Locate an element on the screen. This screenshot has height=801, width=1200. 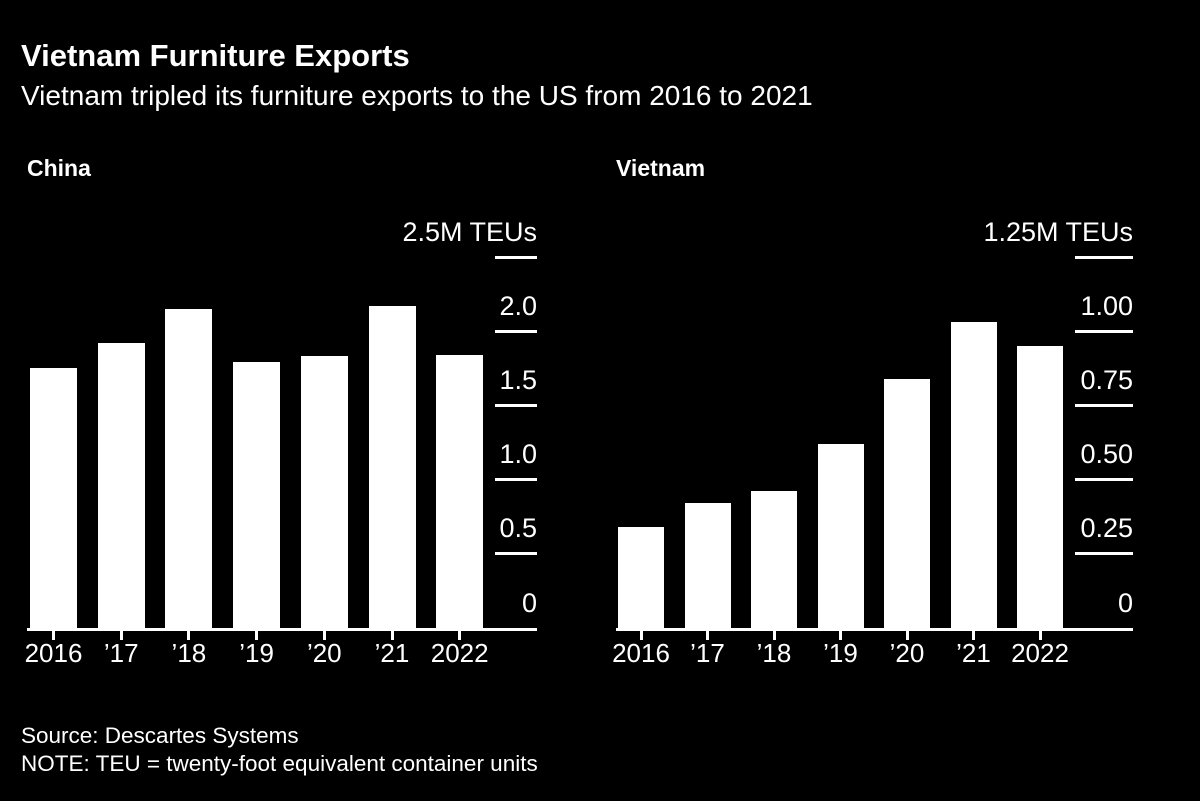
y-label-0.50: 0.50 is located at coordinates (1106, 454).